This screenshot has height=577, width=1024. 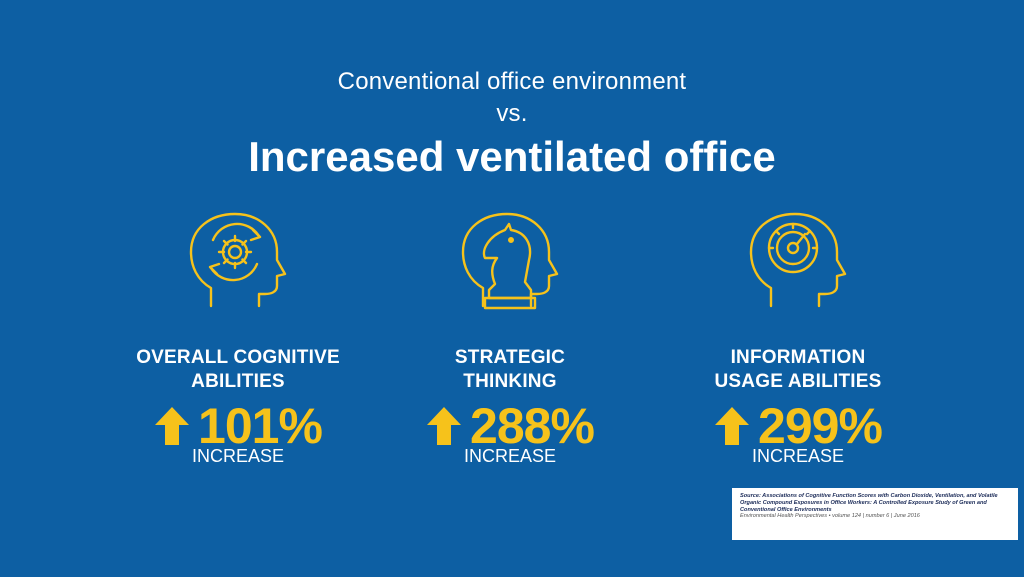 What do you see at coordinates (798, 369) in the screenshot?
I see `stat-label: INFORMATION USAGE ABILITIES` at bounding box center [798, 369].